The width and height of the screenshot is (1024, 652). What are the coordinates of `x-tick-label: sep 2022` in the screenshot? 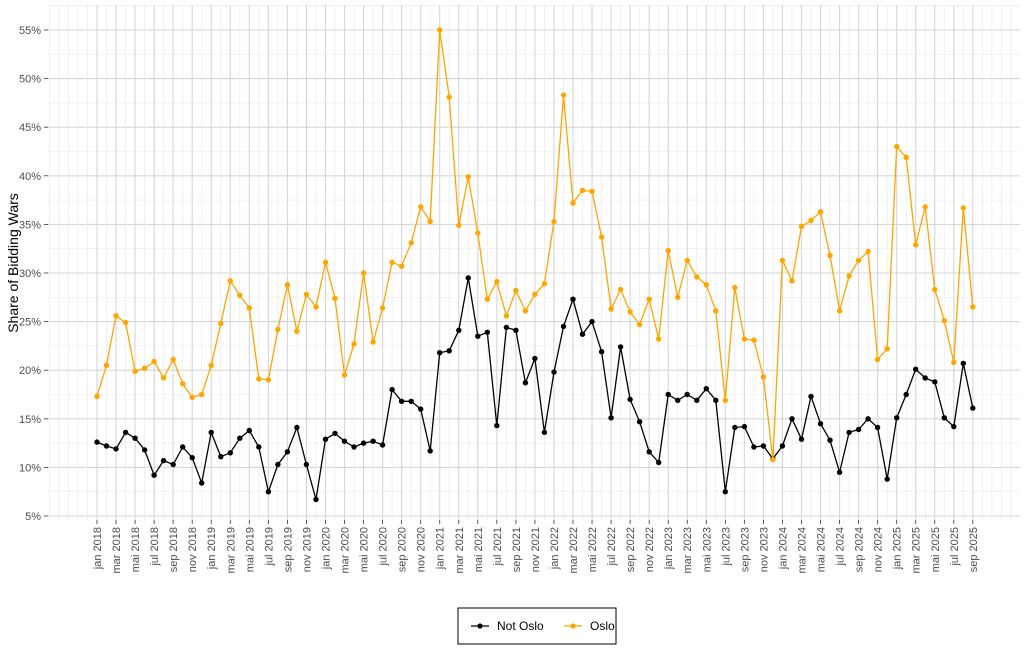 It's located at (631, 549).